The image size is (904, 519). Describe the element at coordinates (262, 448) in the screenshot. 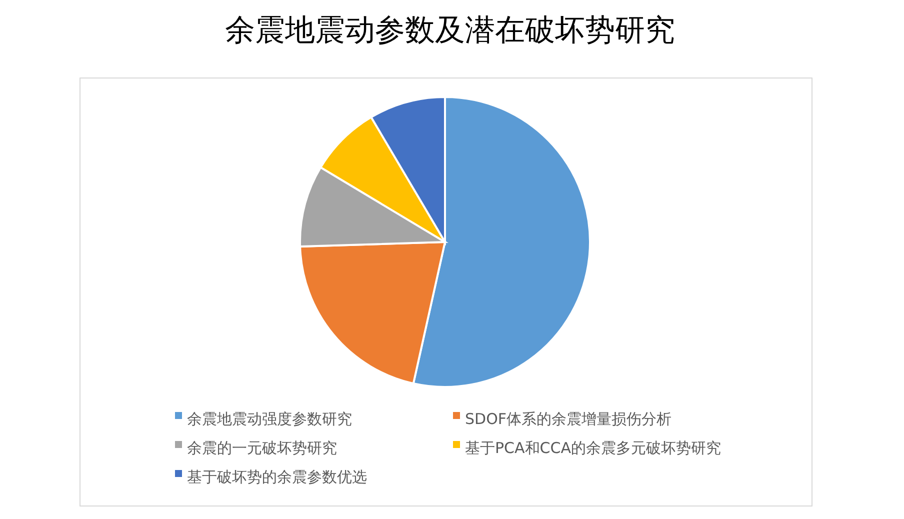

I see `legend-label: 余震的一元破坏势研究` at that location.